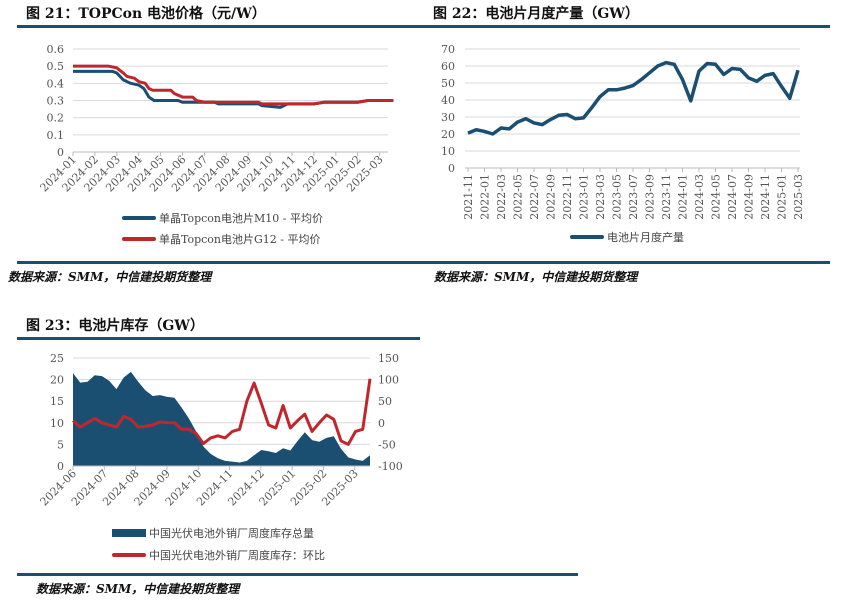  Describe the element at coordinates (666, 197) in the screenshot. I see `x-tick-label: 2023-11` at that location.